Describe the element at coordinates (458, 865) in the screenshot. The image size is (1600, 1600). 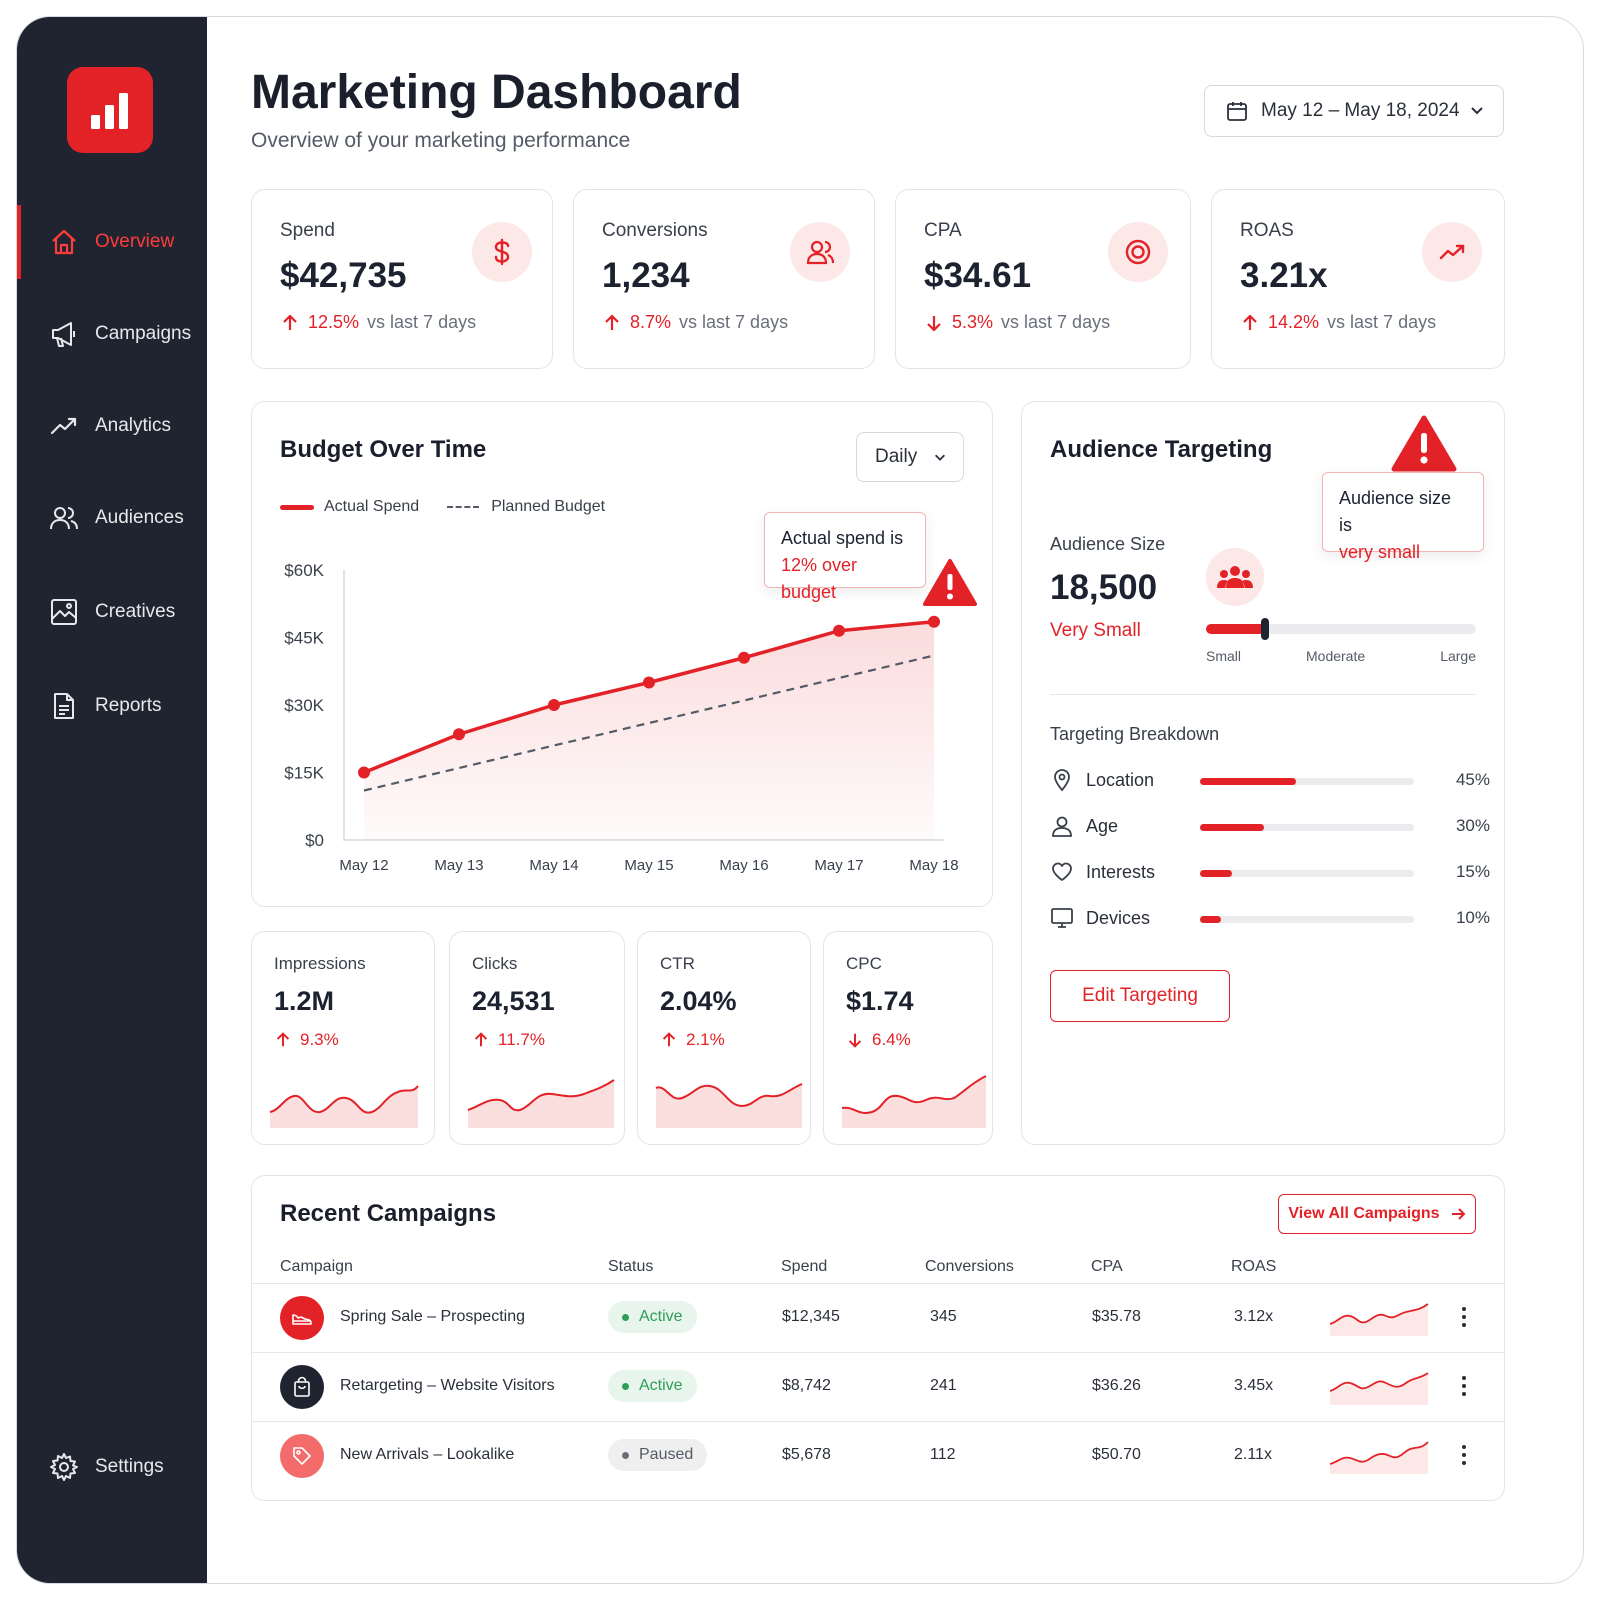
I see `x-tick-label: May 13` at that location.